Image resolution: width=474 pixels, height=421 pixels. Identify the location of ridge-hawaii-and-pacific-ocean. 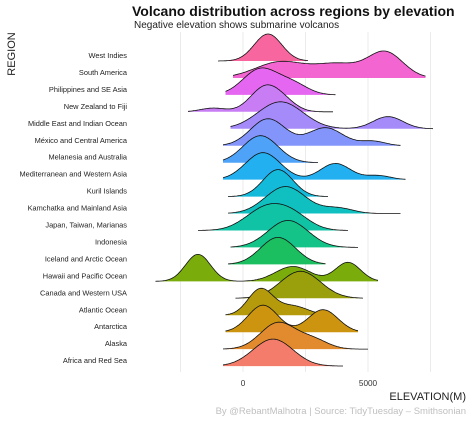
(267, 268).